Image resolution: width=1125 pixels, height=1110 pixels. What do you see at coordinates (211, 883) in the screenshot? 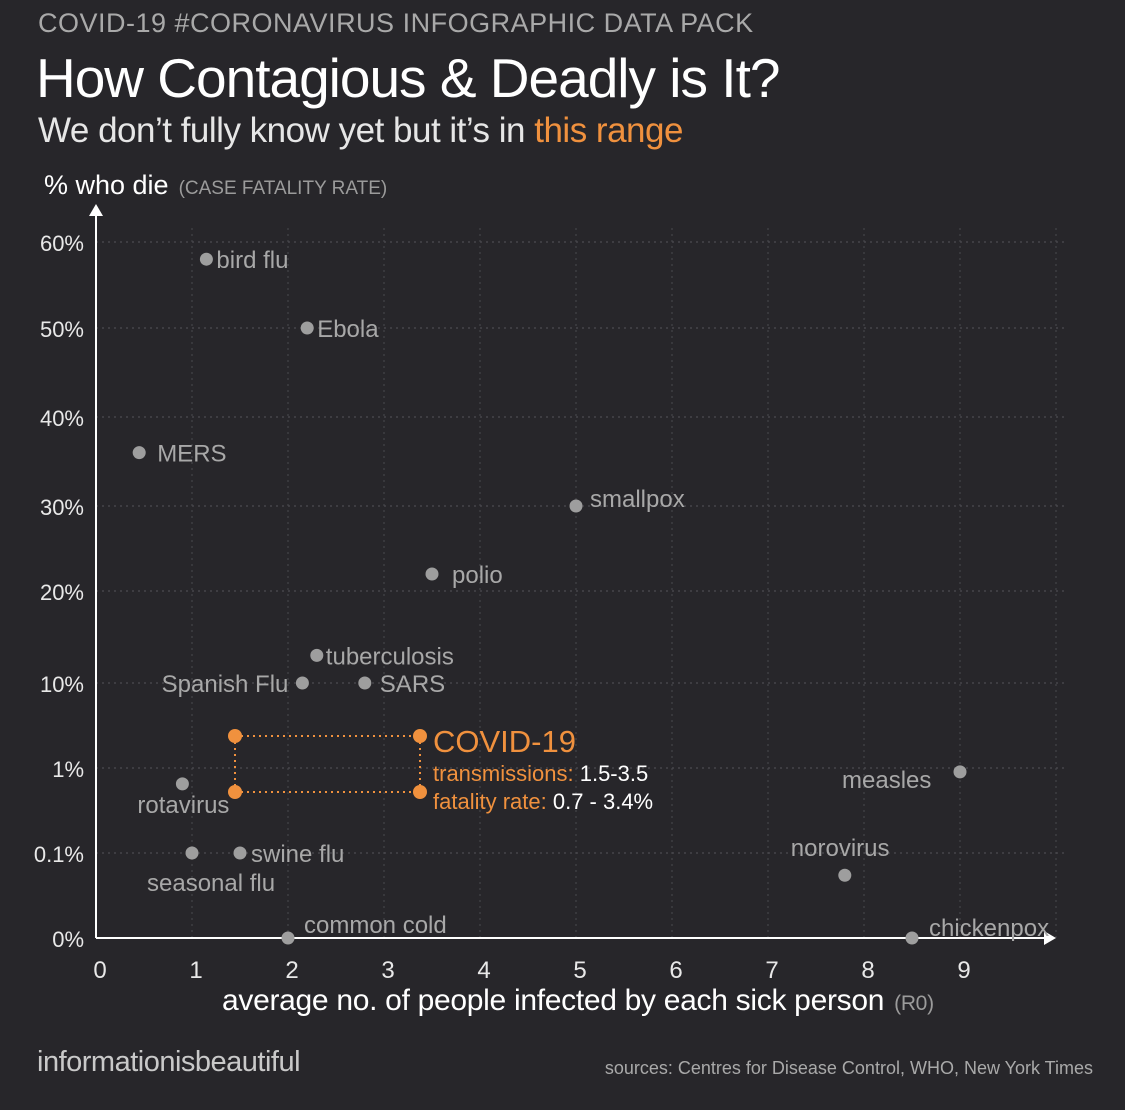
I see `point-label-seasonal-flu: seasonal flu` at bounding box center [211, 883].